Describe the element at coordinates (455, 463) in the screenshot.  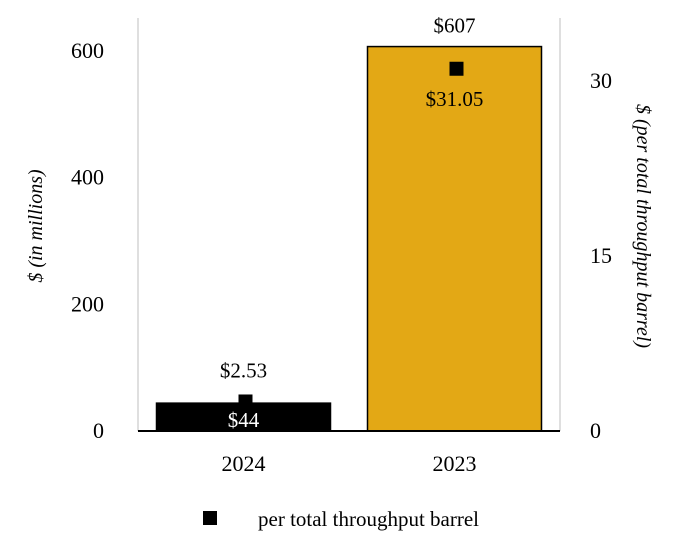
I see `x-tick-label: 2023` at that location.